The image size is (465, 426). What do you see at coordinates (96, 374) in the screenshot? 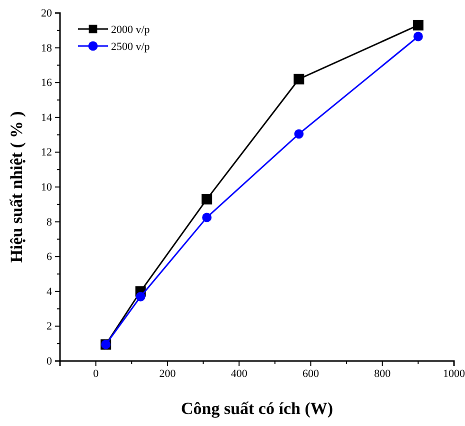
I see `x-tick-label: 0` at bounding box center [96, 374].